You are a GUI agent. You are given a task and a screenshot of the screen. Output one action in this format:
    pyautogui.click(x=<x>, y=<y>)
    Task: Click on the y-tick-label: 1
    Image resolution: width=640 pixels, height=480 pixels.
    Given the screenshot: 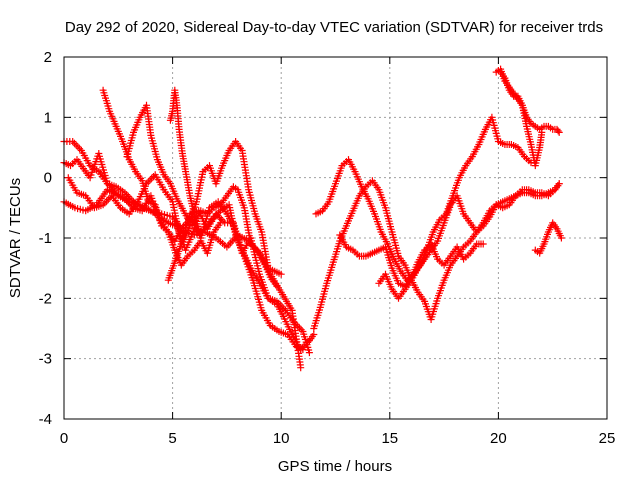 What is the action you would take?
    pyautogui.click(x=48, y=117)
    